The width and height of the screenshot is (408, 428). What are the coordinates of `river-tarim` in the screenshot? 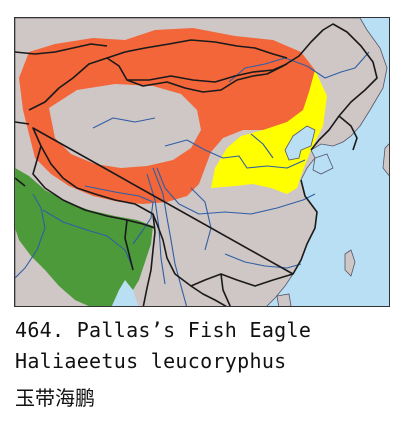 It's located at (124, 123).